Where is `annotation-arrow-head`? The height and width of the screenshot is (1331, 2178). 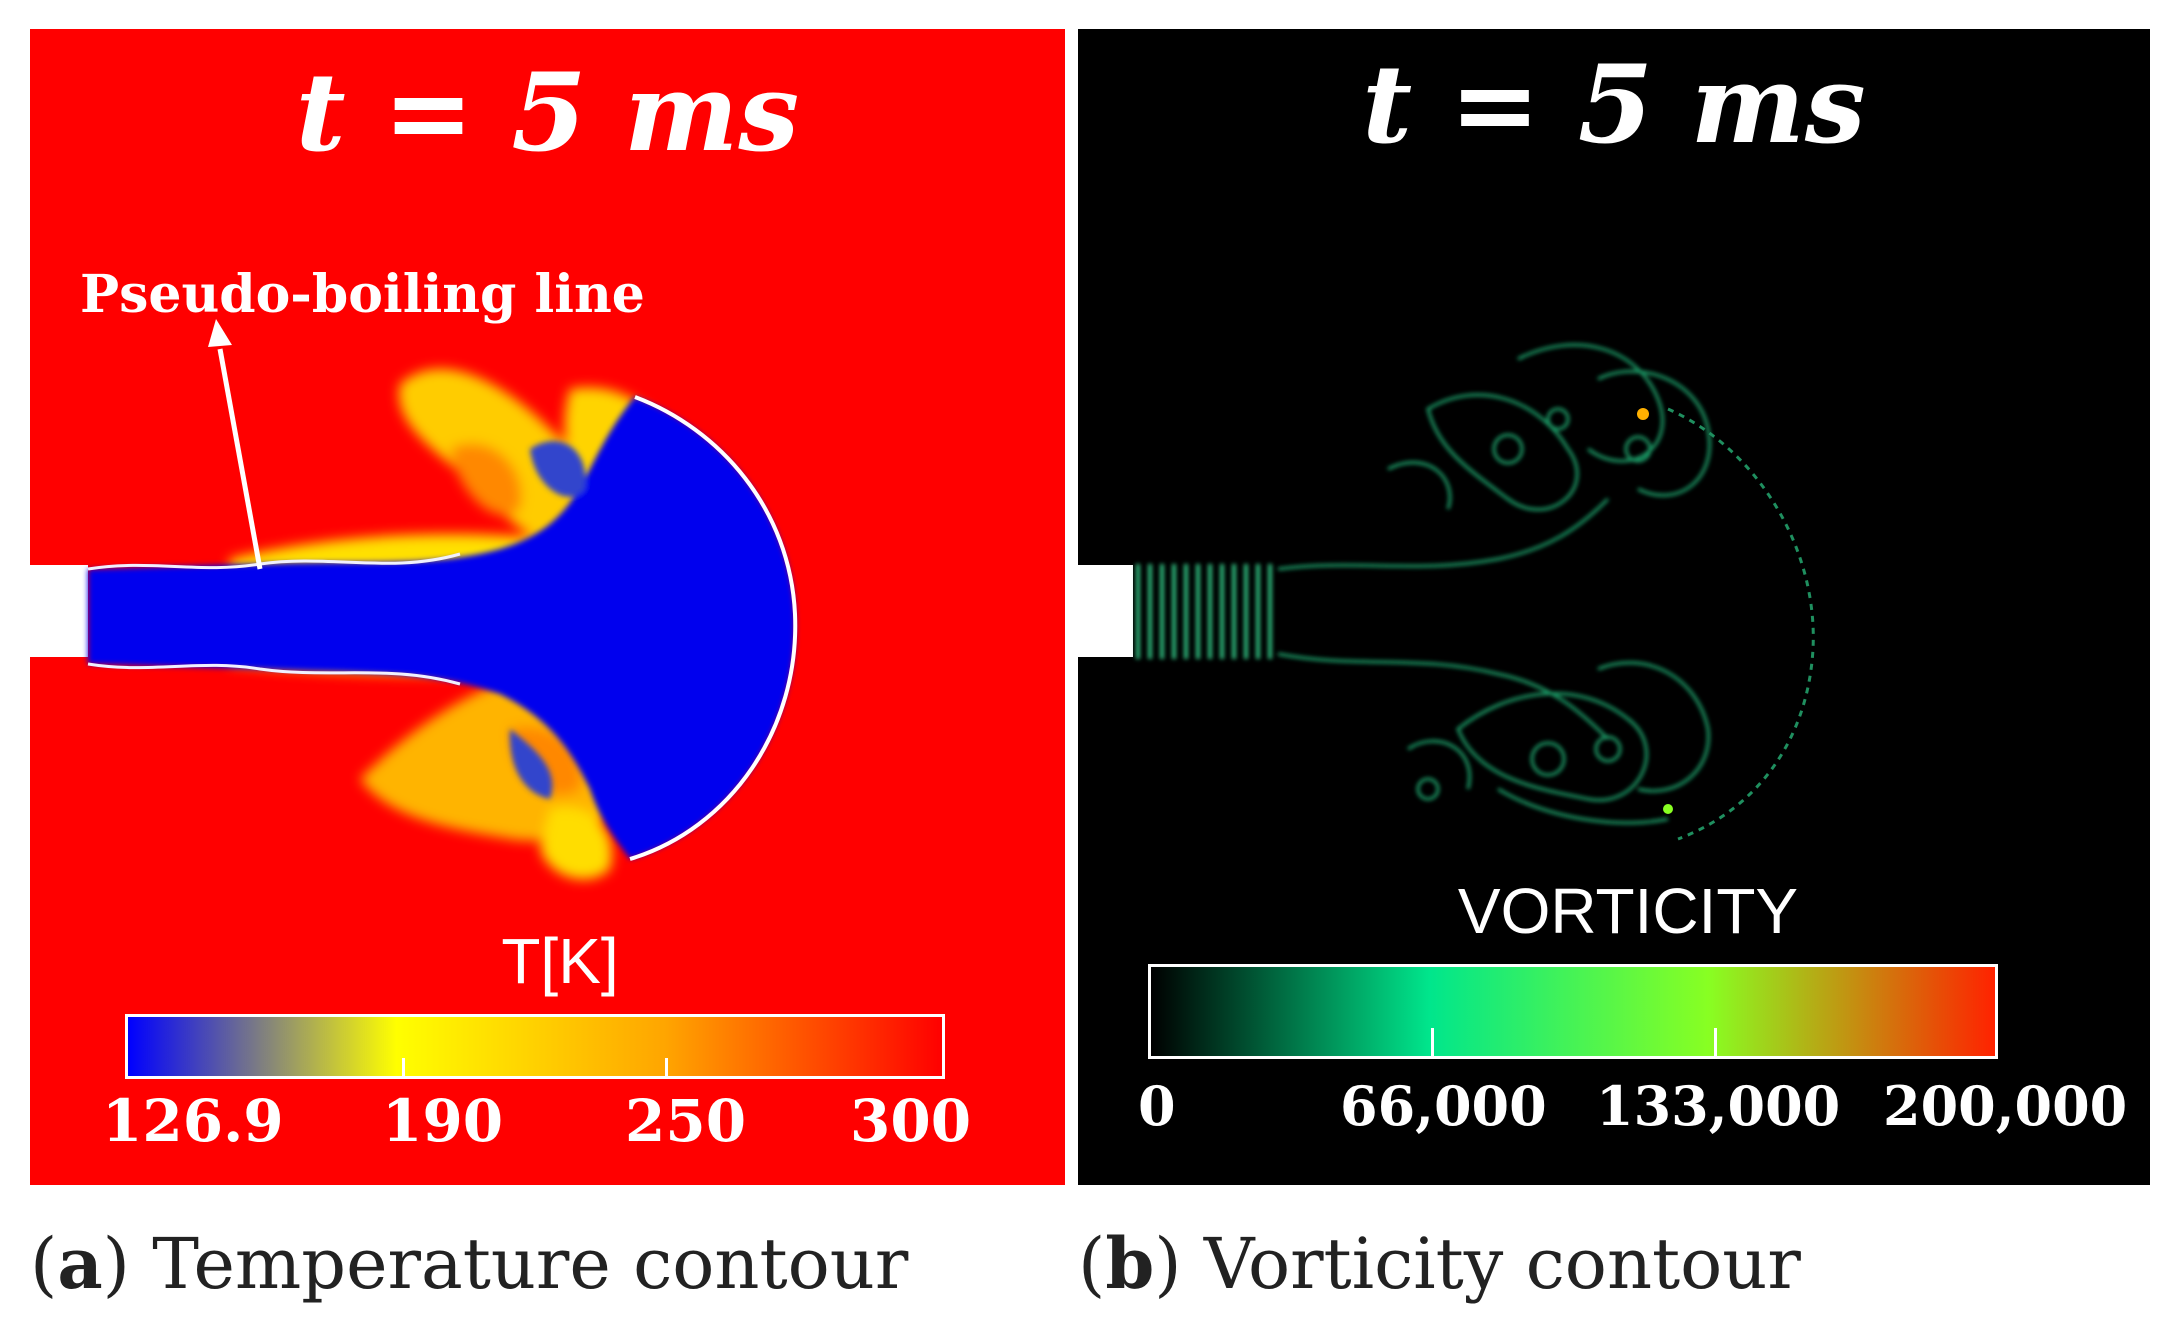 annotation-arrow-head is located at coordinates (220, 333).